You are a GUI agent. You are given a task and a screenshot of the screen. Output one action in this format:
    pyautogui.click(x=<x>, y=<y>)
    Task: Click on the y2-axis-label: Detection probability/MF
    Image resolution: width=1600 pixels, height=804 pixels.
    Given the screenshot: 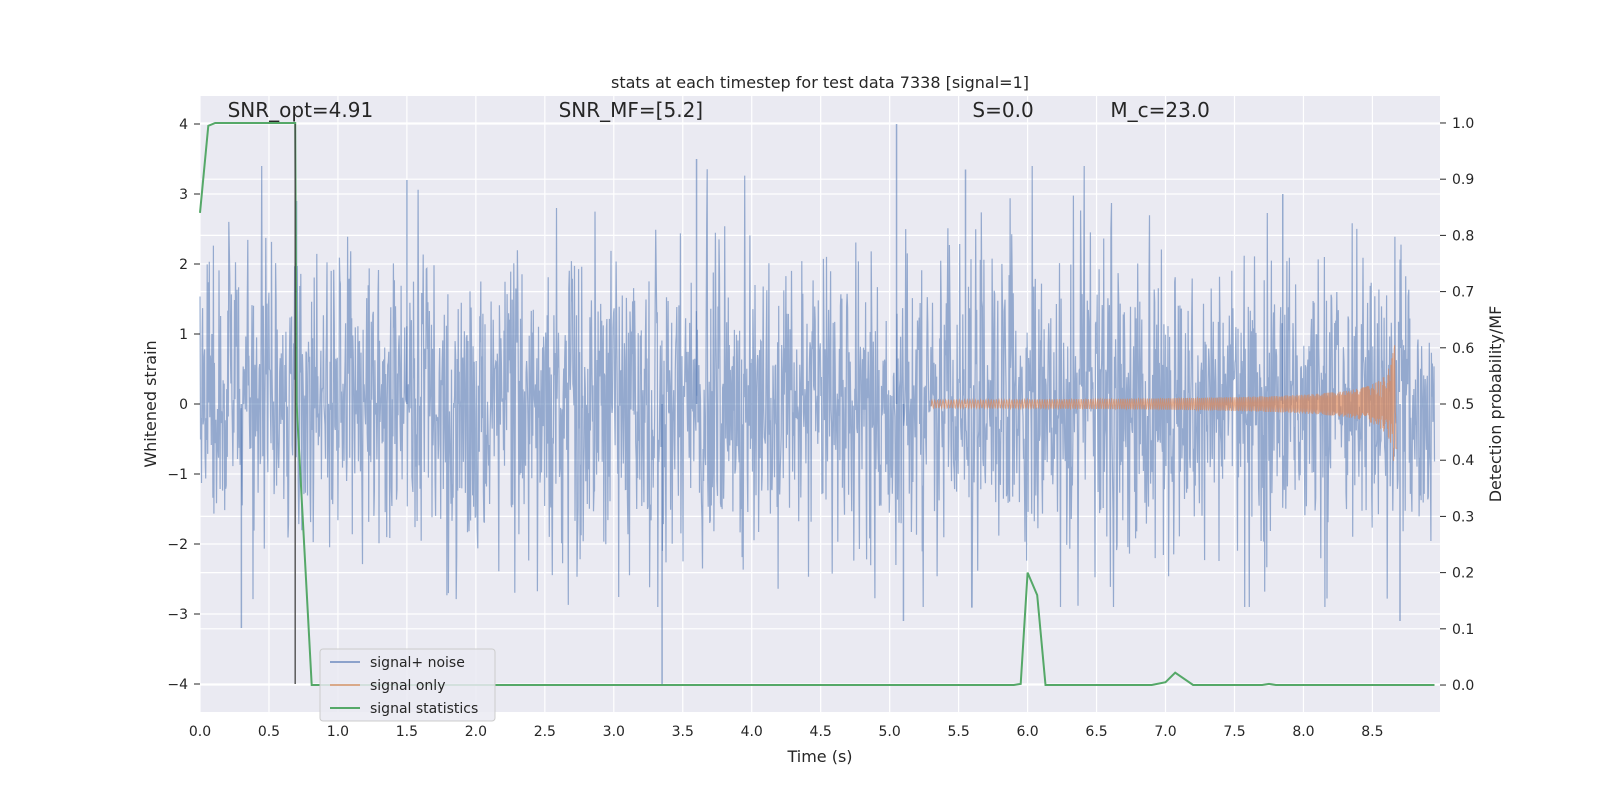 What is the action you would take?
    pyautogui.click(x=1495, y=404)
    